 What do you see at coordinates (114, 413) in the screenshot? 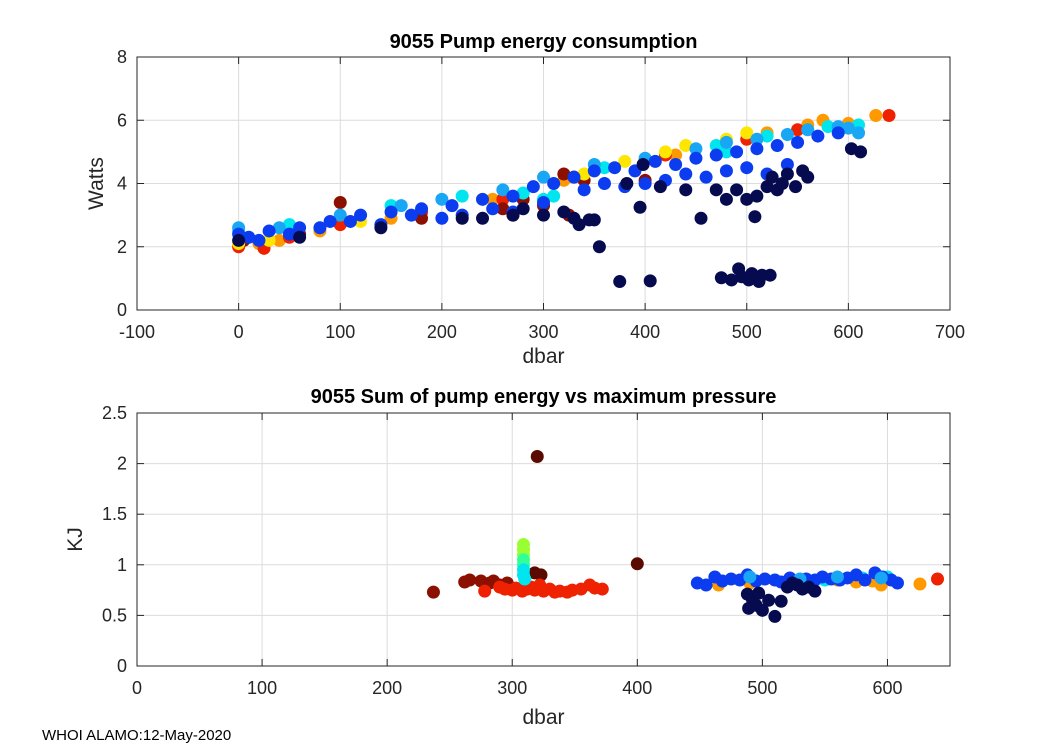
I see `y-tick-label: 2.5` at bounding box center [114, 413].